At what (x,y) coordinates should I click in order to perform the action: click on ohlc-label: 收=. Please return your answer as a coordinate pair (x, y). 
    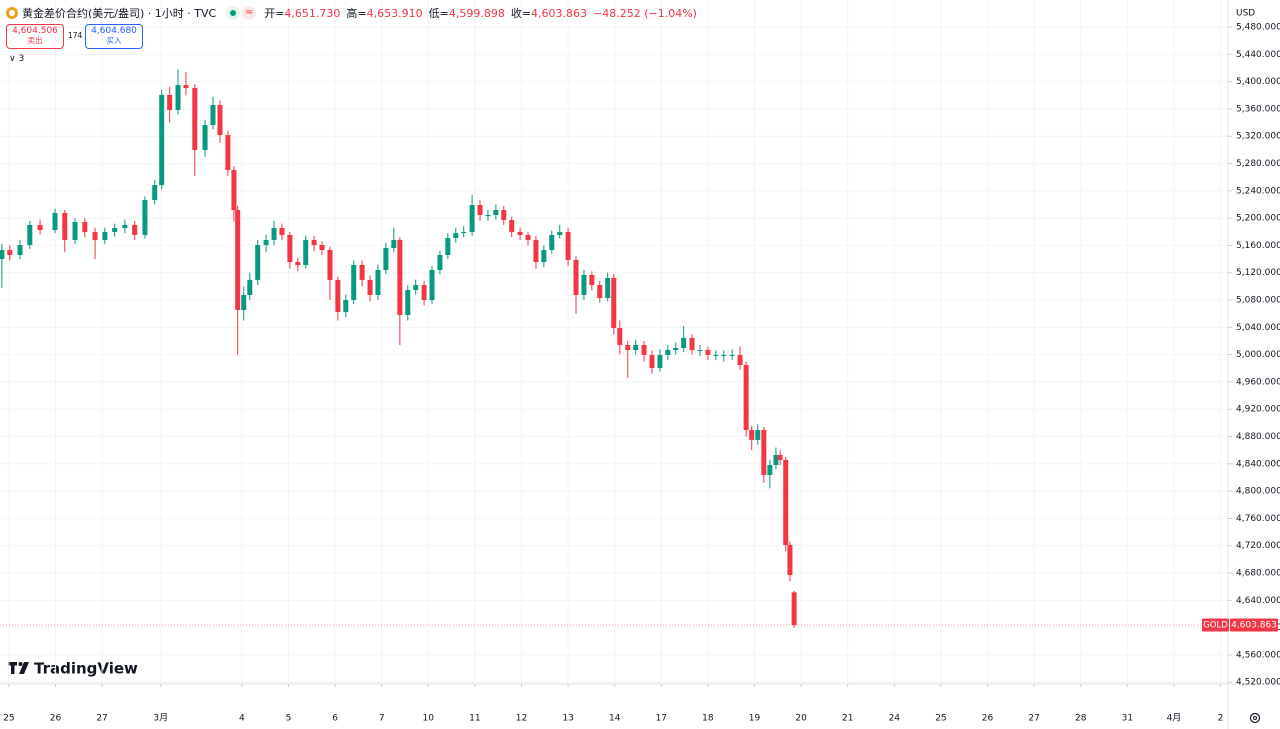
    Looking at the image, I should click on (521, 13).